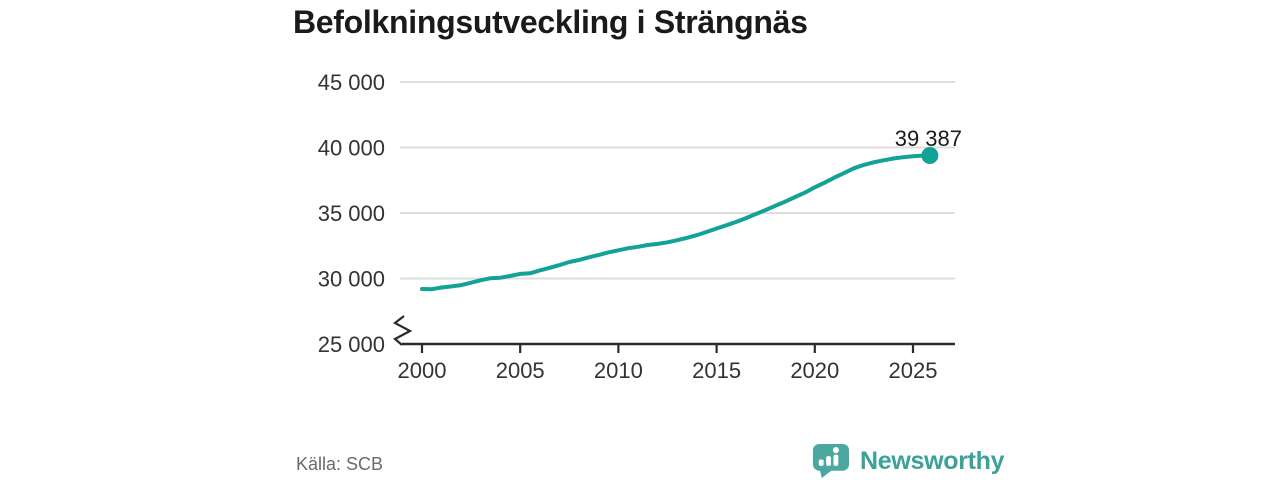  Describe the element at coordinates (814, 370) in the screenshot. I see `x-axis-label: 2020` at that location.